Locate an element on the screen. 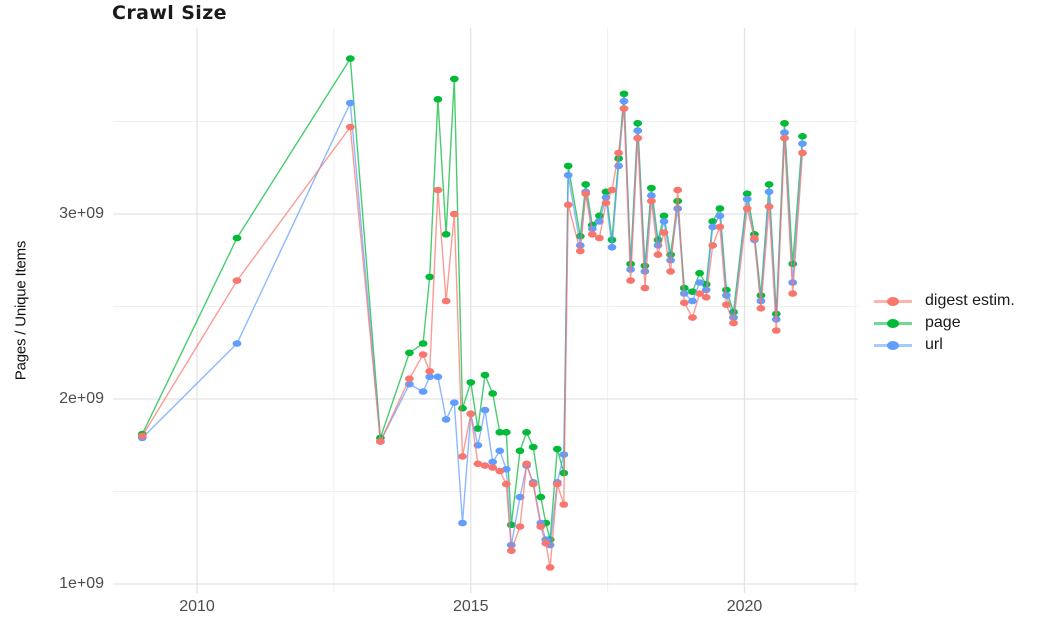  legend-key-icon is located at coordinates (893, 345).